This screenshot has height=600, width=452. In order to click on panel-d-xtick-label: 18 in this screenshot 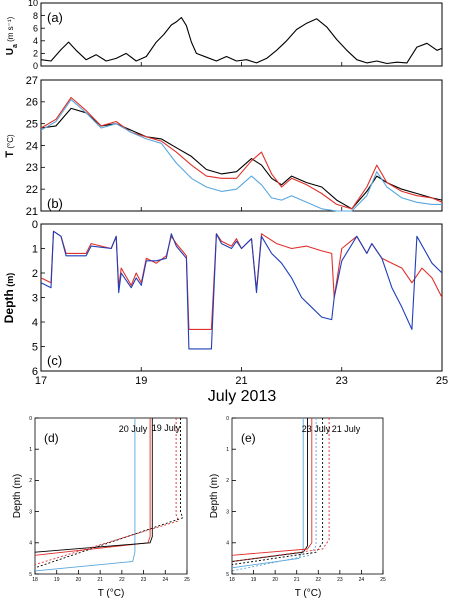, I will do `click(35, 580)`.